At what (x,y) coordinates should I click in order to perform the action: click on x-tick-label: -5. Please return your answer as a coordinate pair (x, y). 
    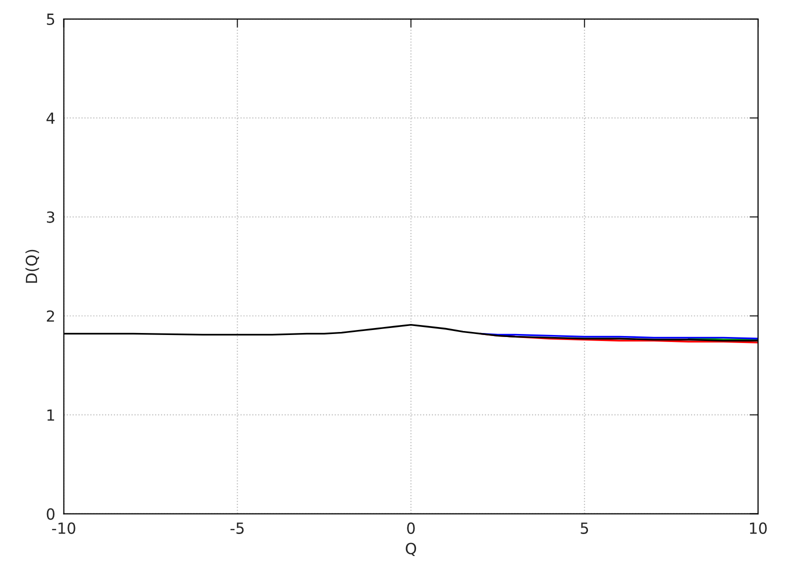
    Looking at the image, I should click on (237, 528).